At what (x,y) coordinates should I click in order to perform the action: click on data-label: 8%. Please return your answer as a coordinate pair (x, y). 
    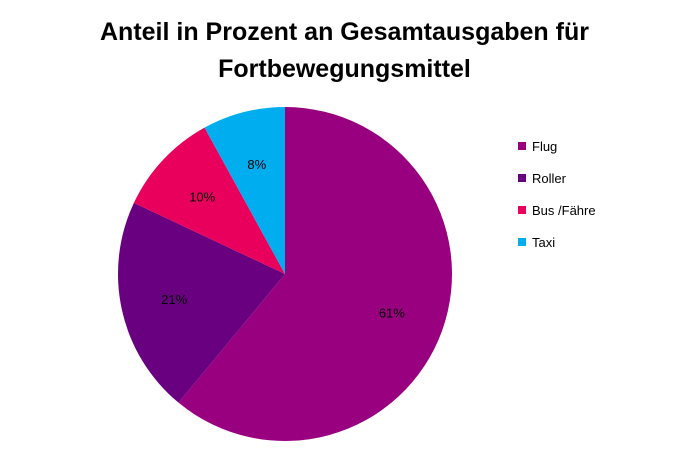
    Looking at the image, I should click on (256, 164).